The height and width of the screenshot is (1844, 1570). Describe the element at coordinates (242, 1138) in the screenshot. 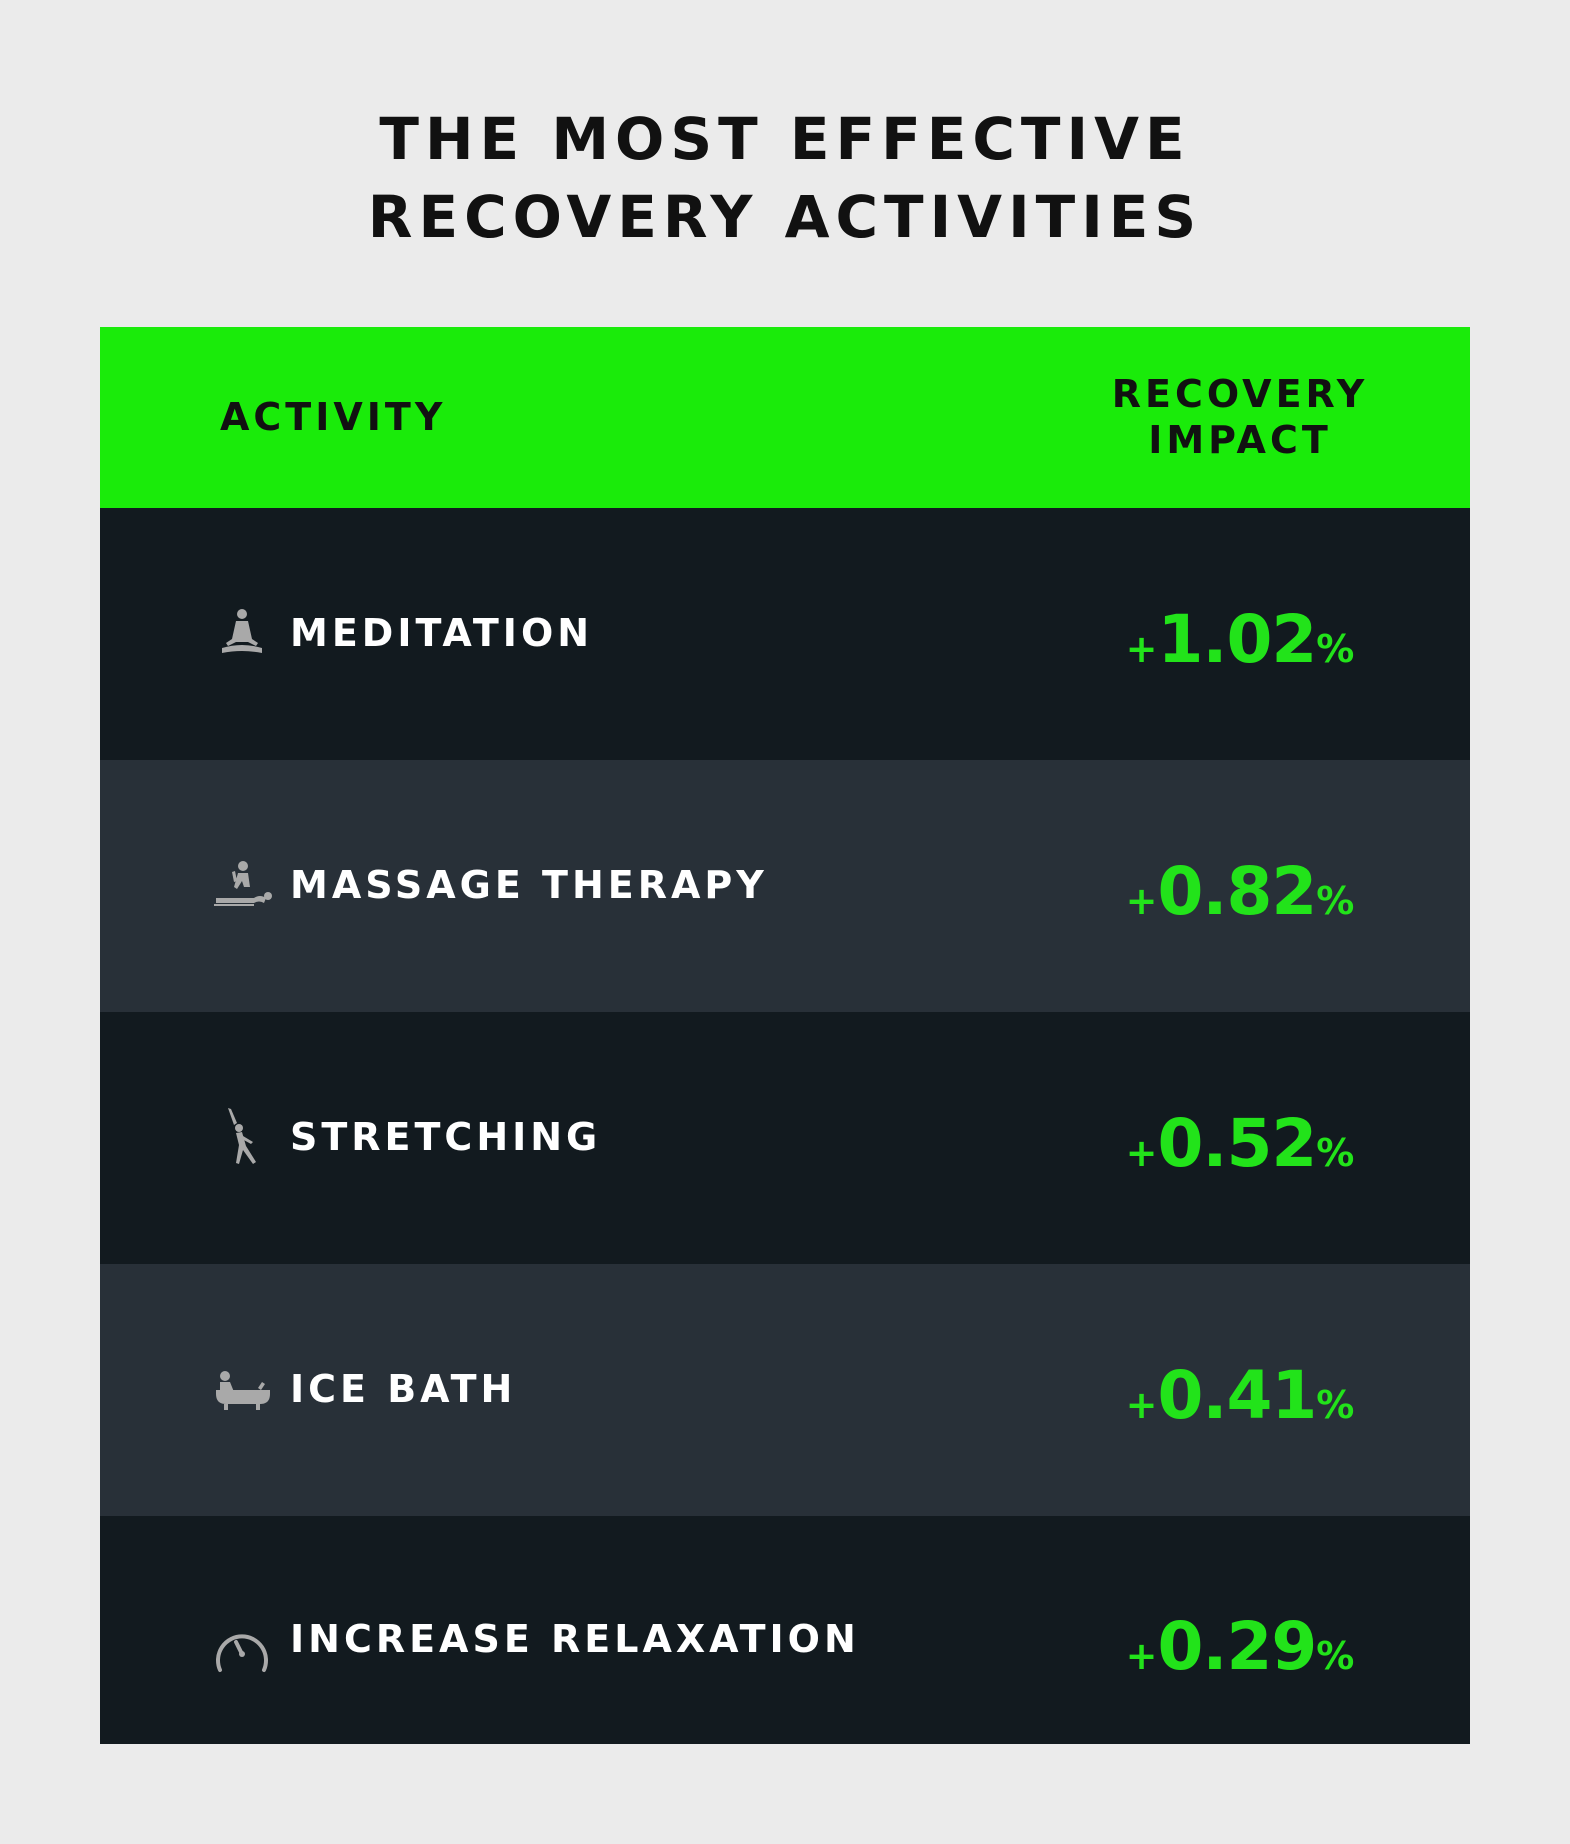

I see `stretching-icon` at that location.